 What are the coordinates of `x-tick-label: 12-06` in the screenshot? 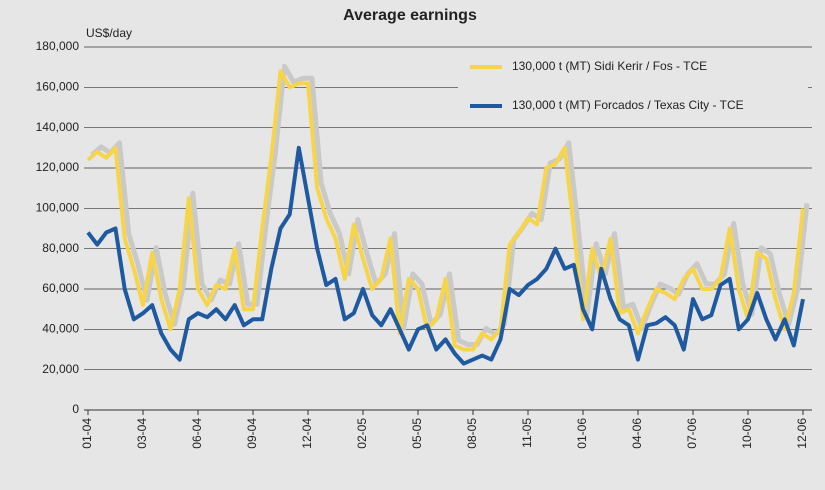 It's located at (802, 433).